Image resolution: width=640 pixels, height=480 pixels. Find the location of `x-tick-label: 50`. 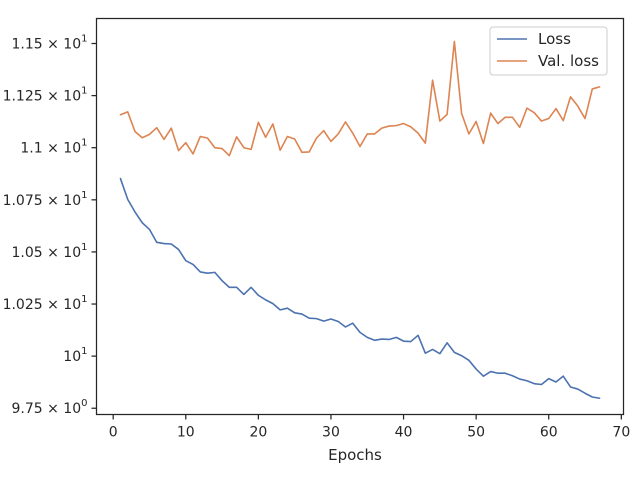

x-tick-label: 50 is located at coordinates (476, 433).